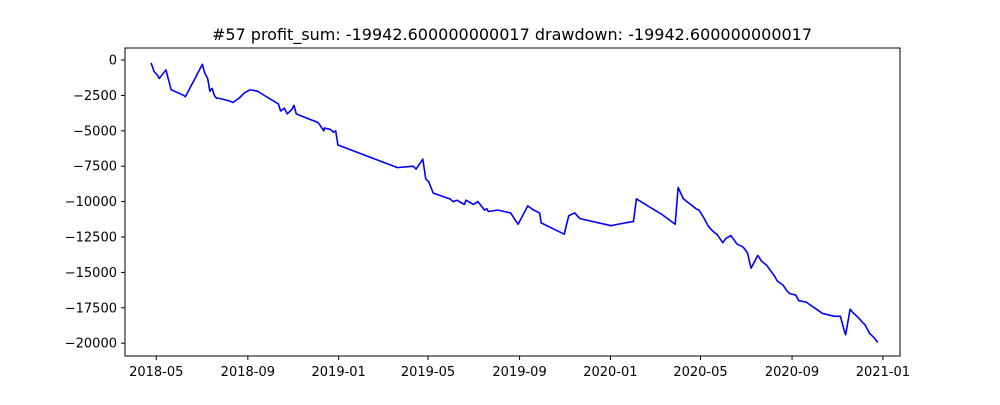 The image size is (1000, 405). What do you see at coordinates (91, 273) in the screenshot?
I see `y-tick-label: −15000` at bounding box center [91, 273].